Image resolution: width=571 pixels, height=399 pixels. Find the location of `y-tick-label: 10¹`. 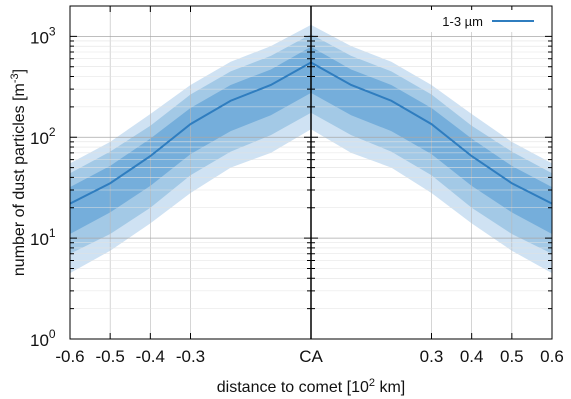

y-tick-label: 10¹ is located at coordinates (43, 237).